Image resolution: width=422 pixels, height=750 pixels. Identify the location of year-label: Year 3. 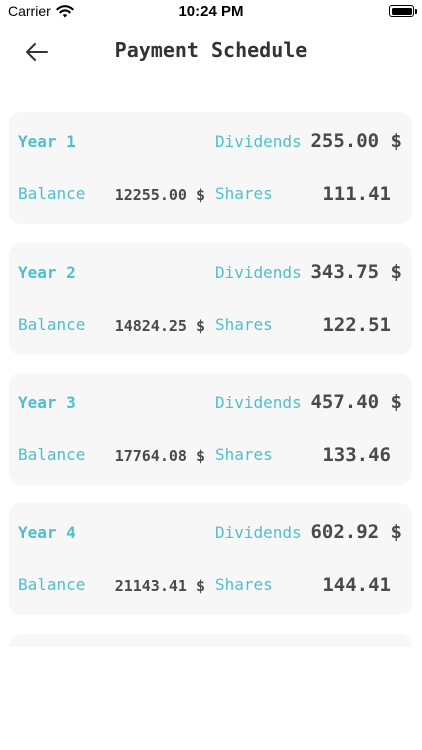
(47, 402).